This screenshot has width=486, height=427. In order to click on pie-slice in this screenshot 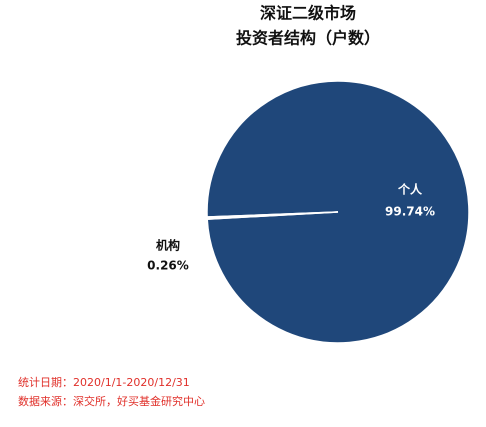, I will do `click(272, 215)`.